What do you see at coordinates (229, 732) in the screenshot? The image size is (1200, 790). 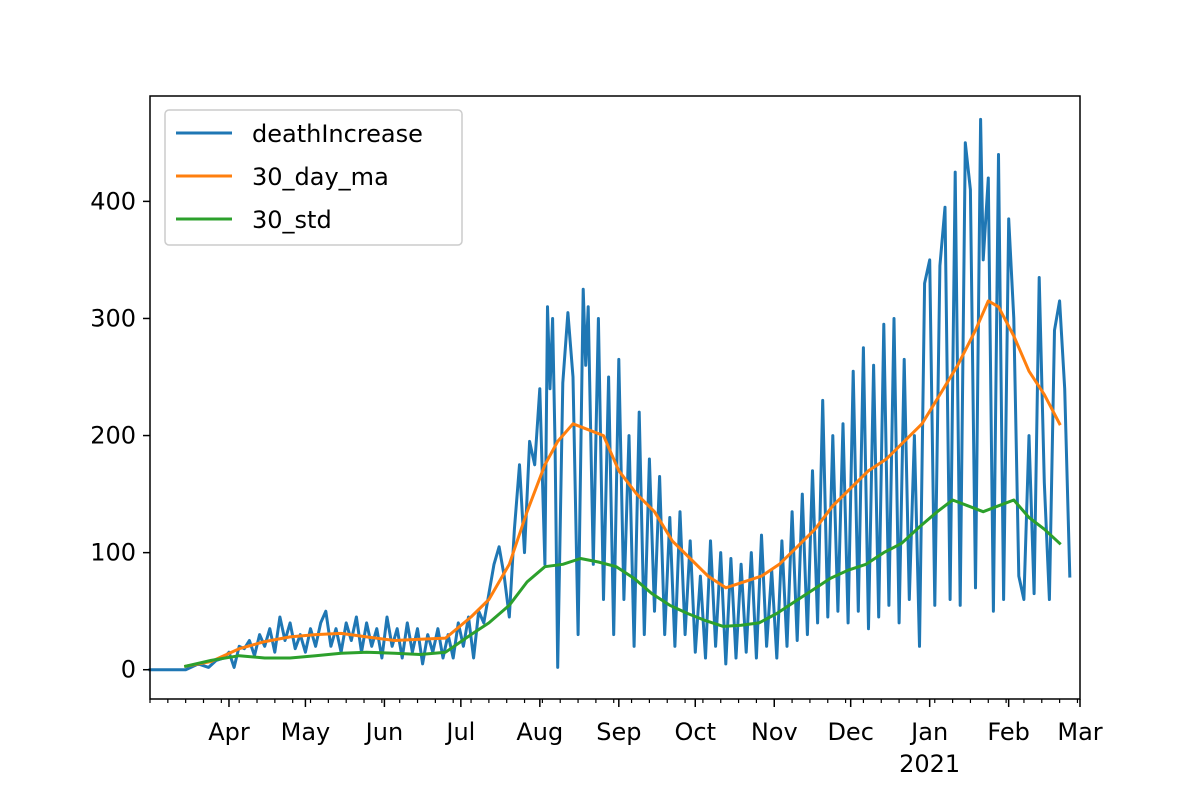 I see `x-tick-label: Apr` at bounding box center [229, 732].